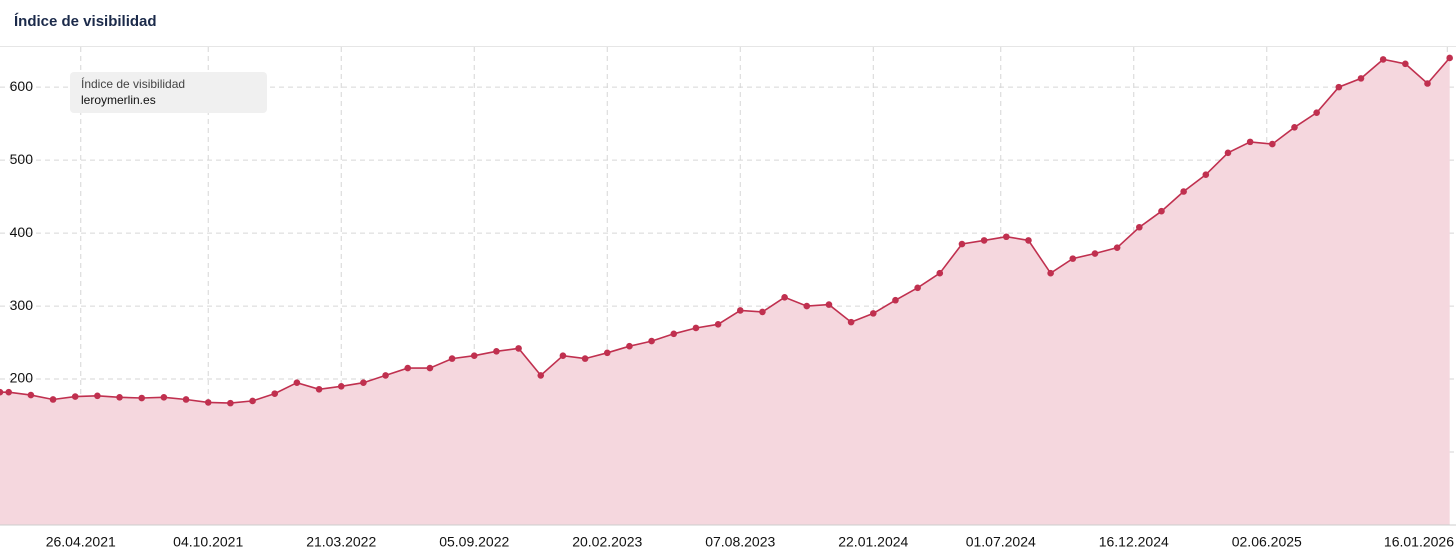 This screenshot has height=559, width=1456. What do you see at coordinates (168, 92) in the screenshot?
I see `legend-box` at bounding box center [168, 92].